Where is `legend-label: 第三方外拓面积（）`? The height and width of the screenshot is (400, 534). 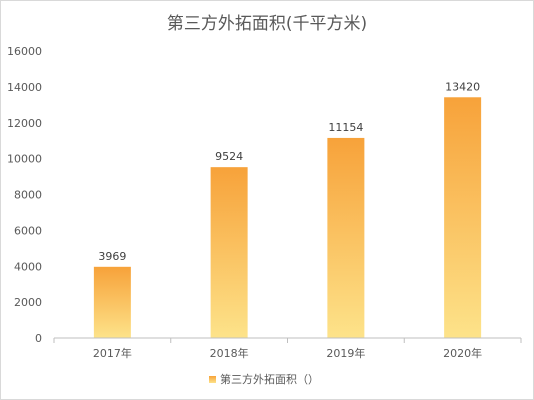 legend-label: 第三方外拓面积（） is located at coordinates (269, 379).